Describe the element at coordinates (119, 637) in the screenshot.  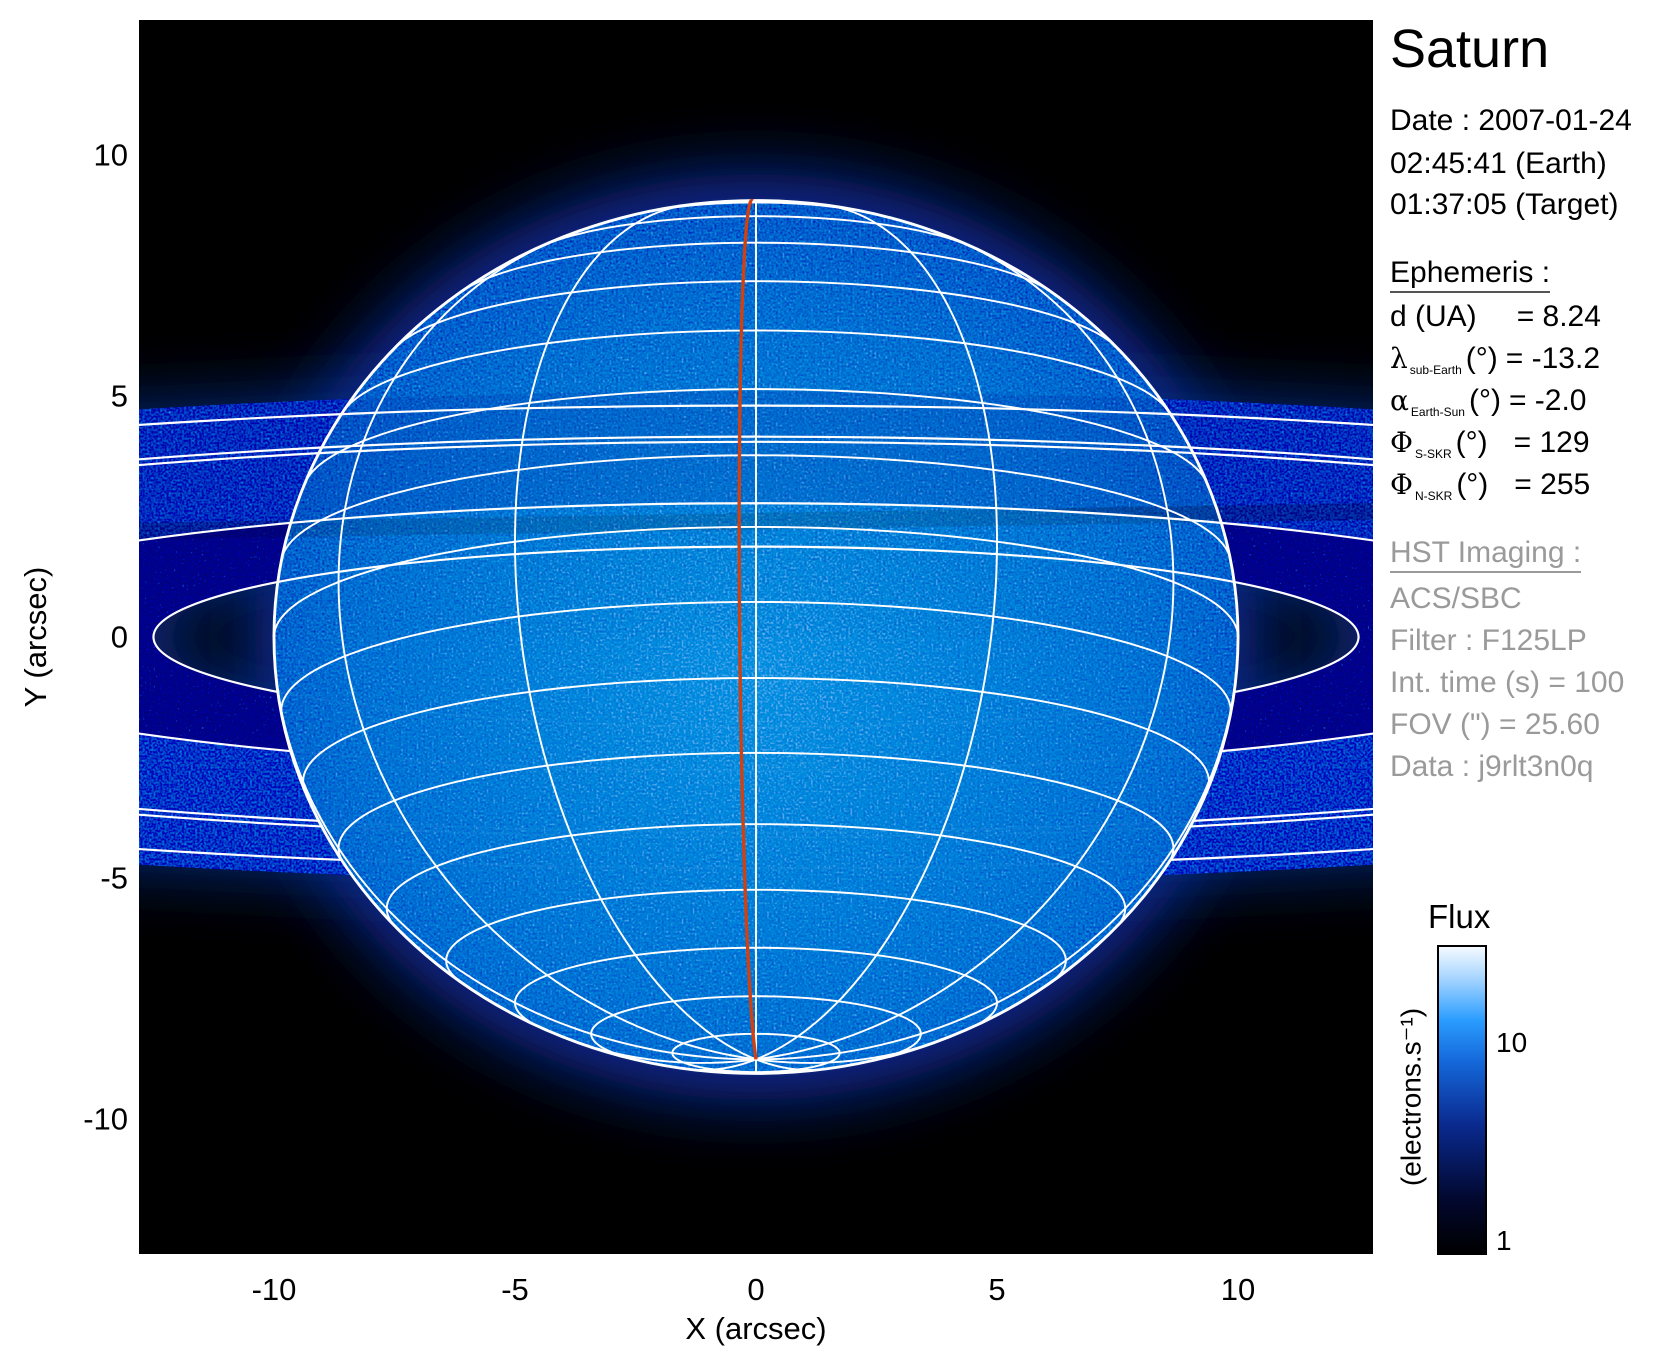
I see `y-tick-label: 0` at that location.